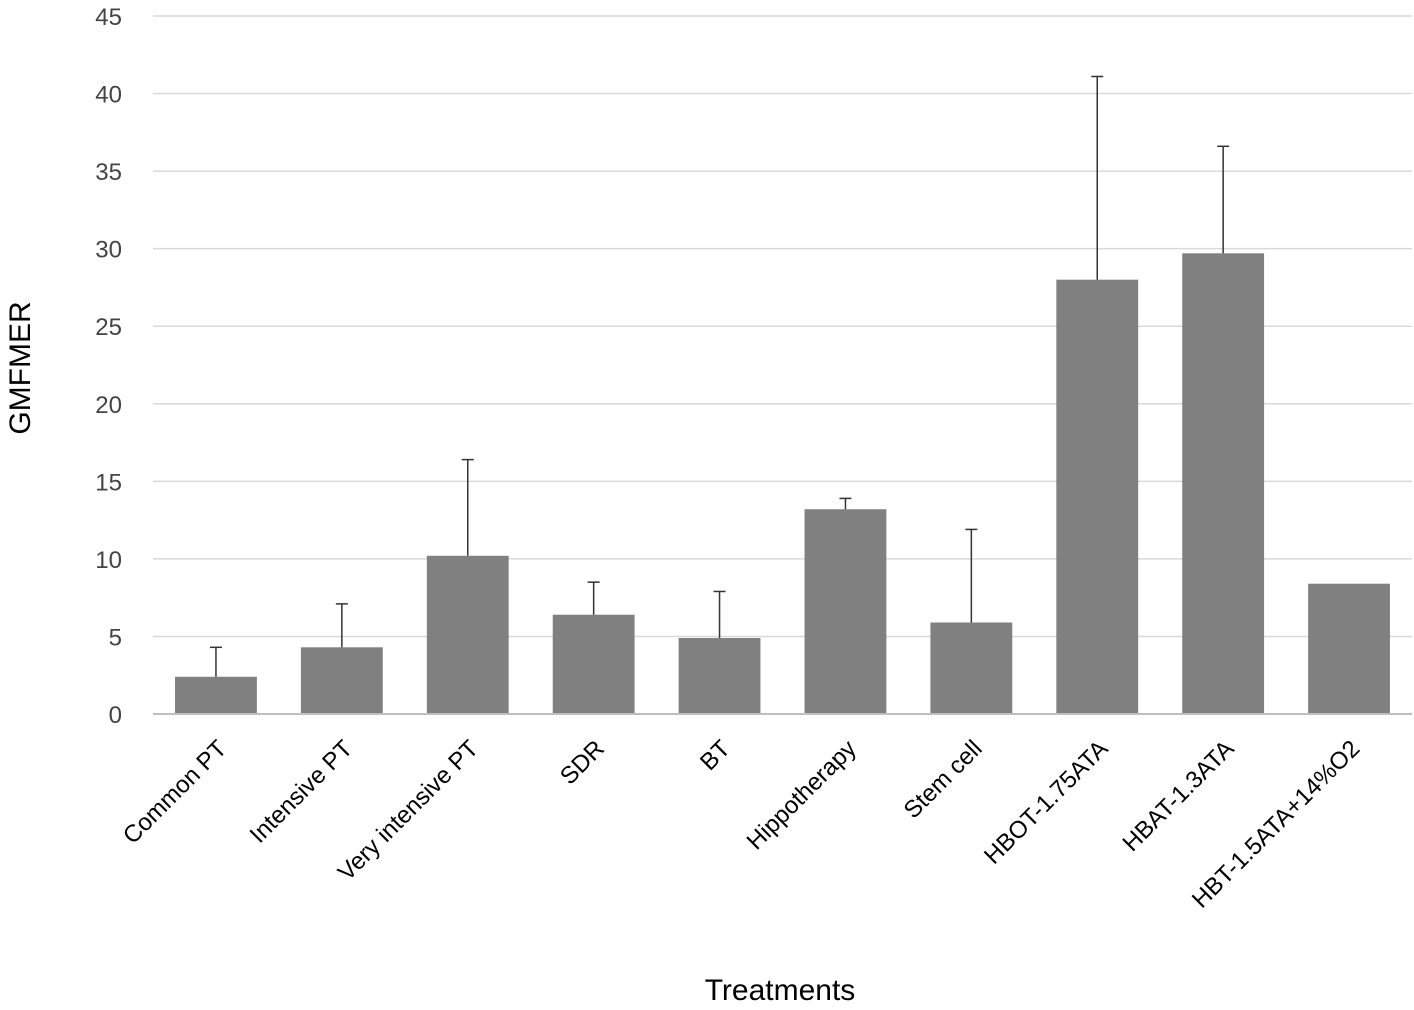  Describe the element at coordinates (408, 810) in the screenshot. I see `x-category-label: Very intensive PT` at that location.